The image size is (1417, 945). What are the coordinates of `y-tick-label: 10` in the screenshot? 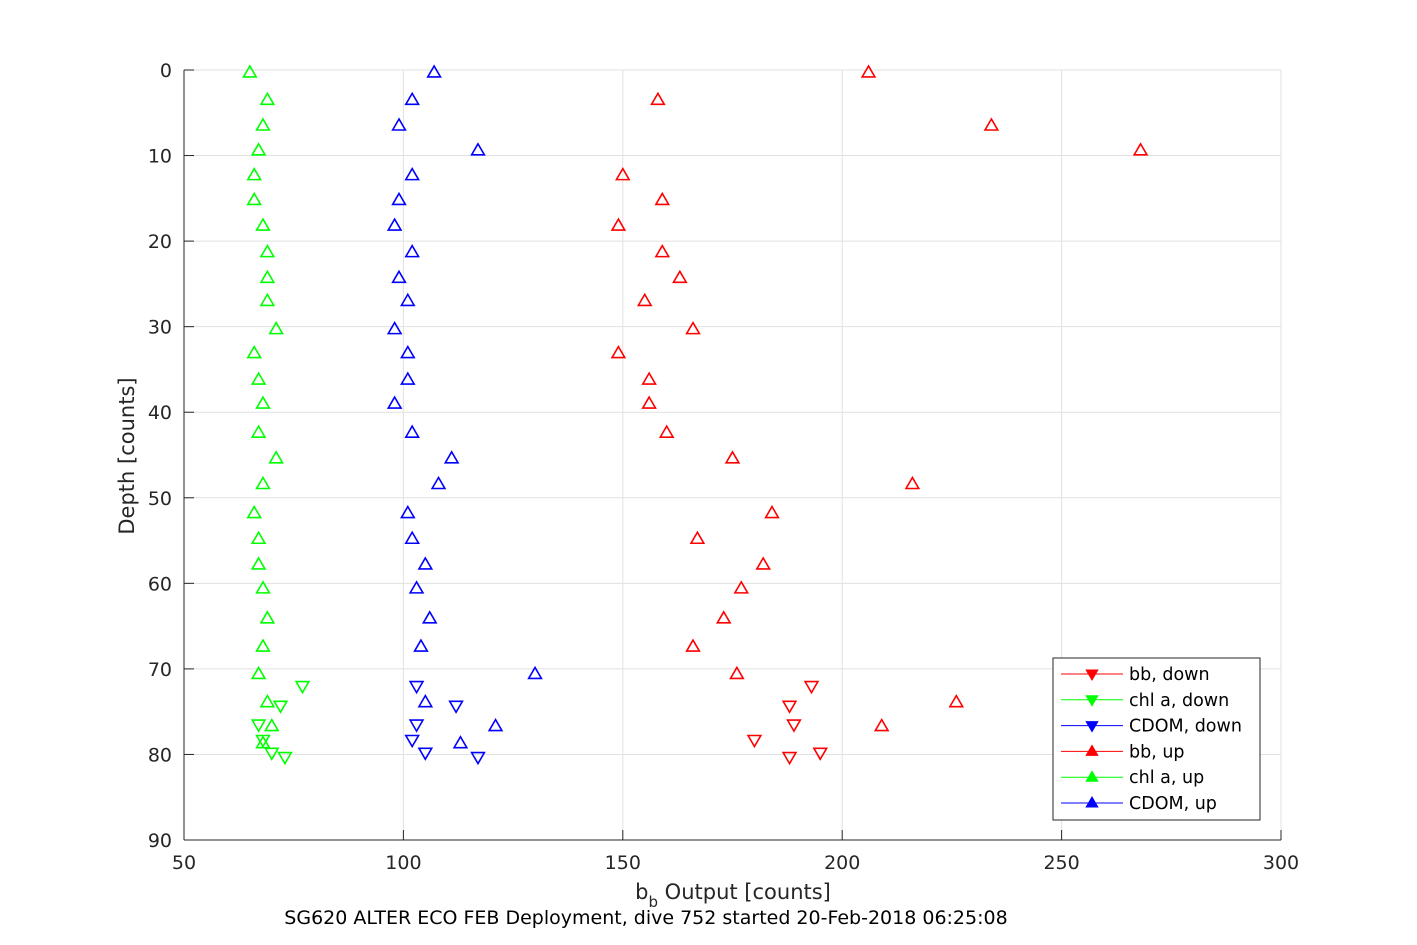 It's located at (160, 157).